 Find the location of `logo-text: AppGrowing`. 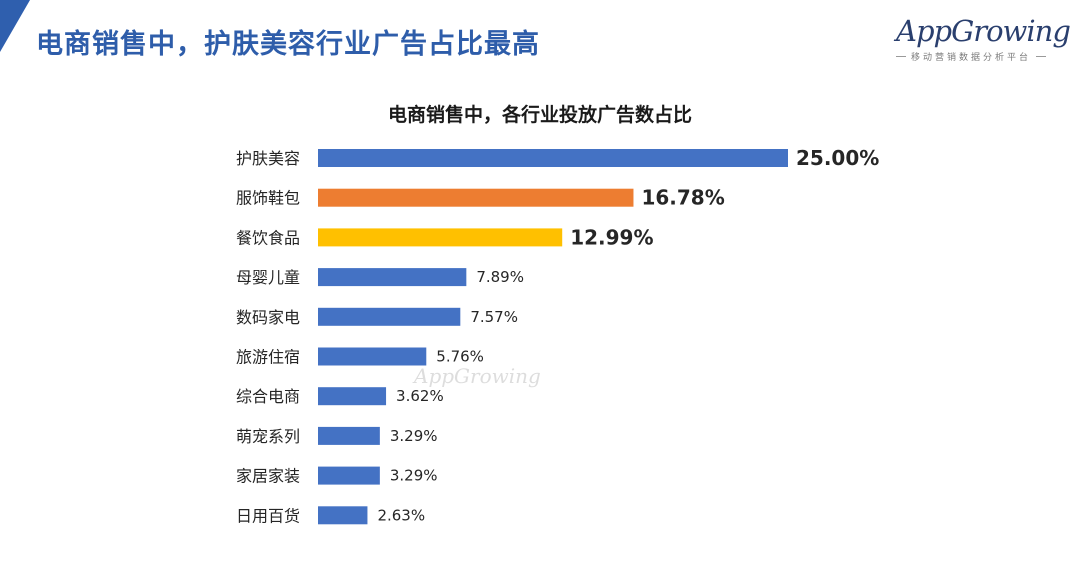

logo-text: AppGrowing is located at coordinates (983, 31).